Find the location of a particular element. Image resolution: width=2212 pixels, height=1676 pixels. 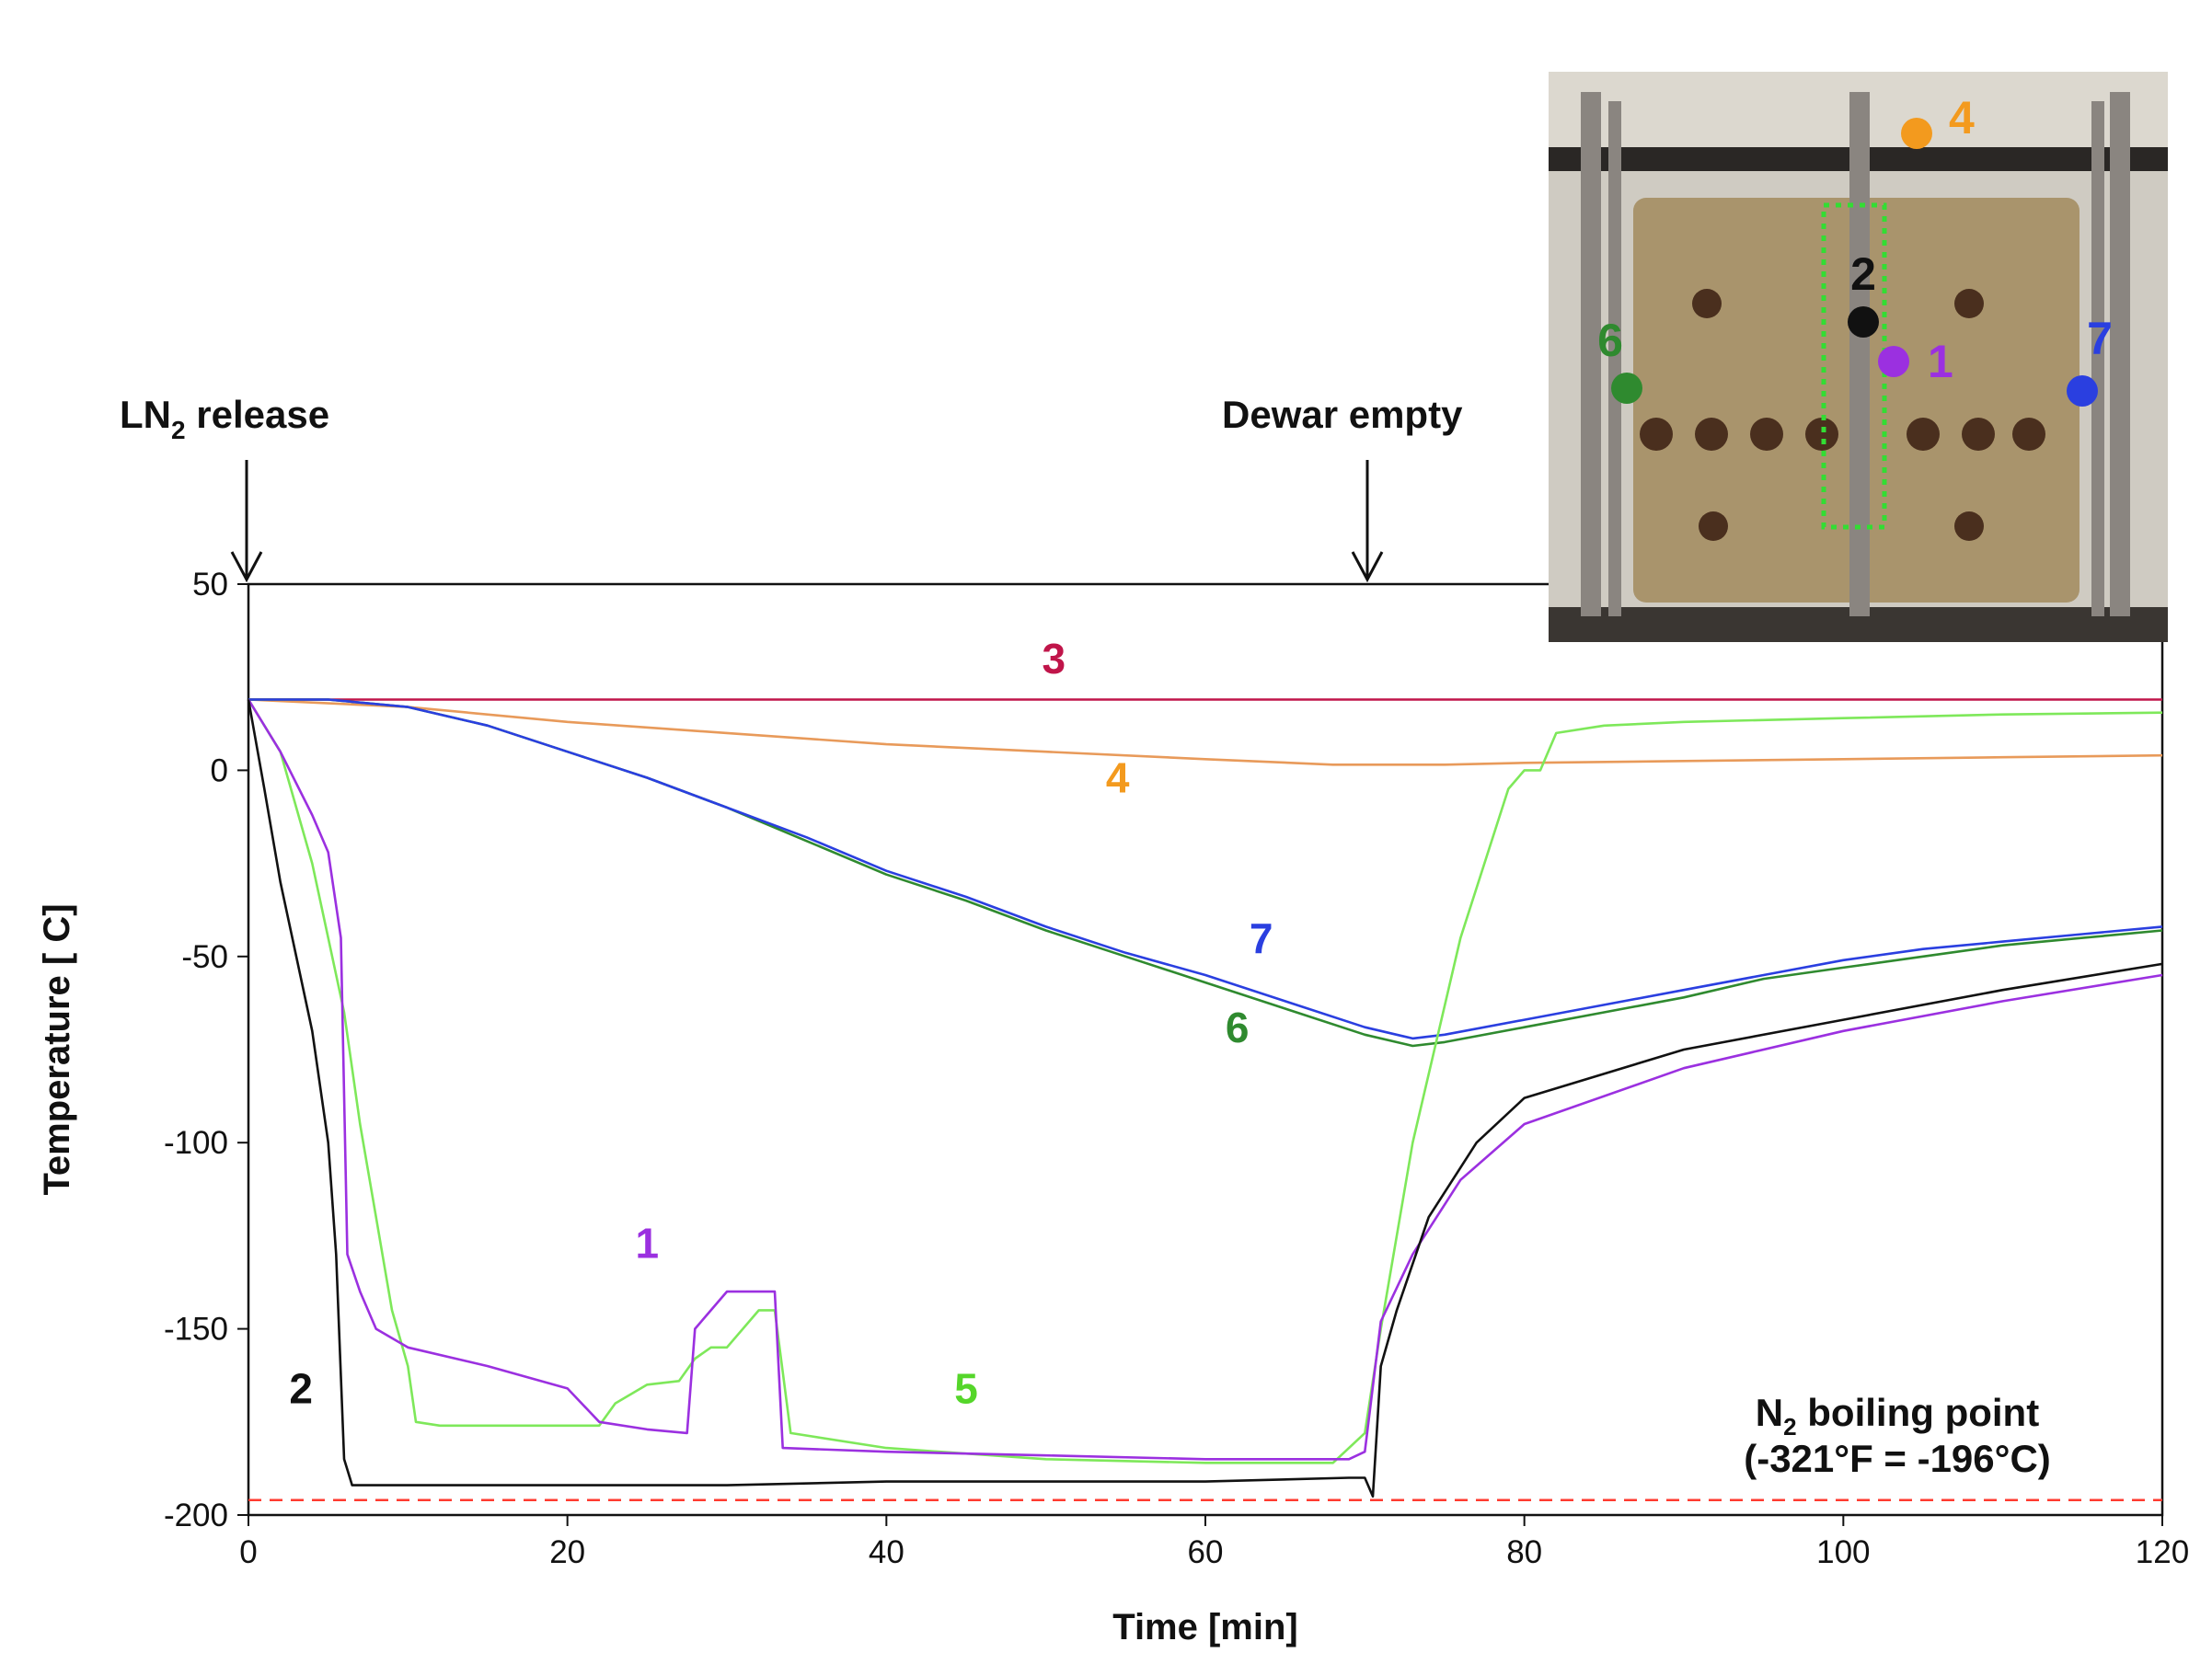

series-label-4: 4 is located at coordinates (1118, 778).